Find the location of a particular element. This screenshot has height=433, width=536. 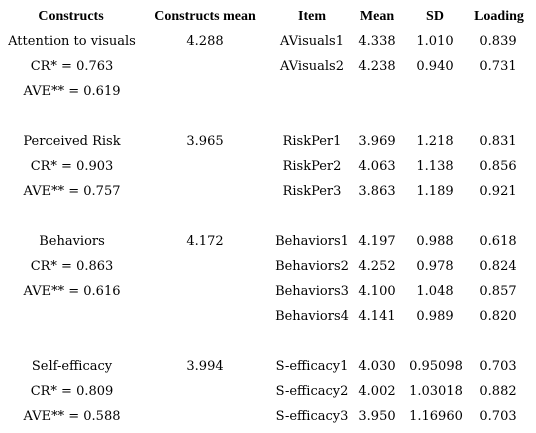

item-sd: 0.989 is located at coordinates (435, 316).